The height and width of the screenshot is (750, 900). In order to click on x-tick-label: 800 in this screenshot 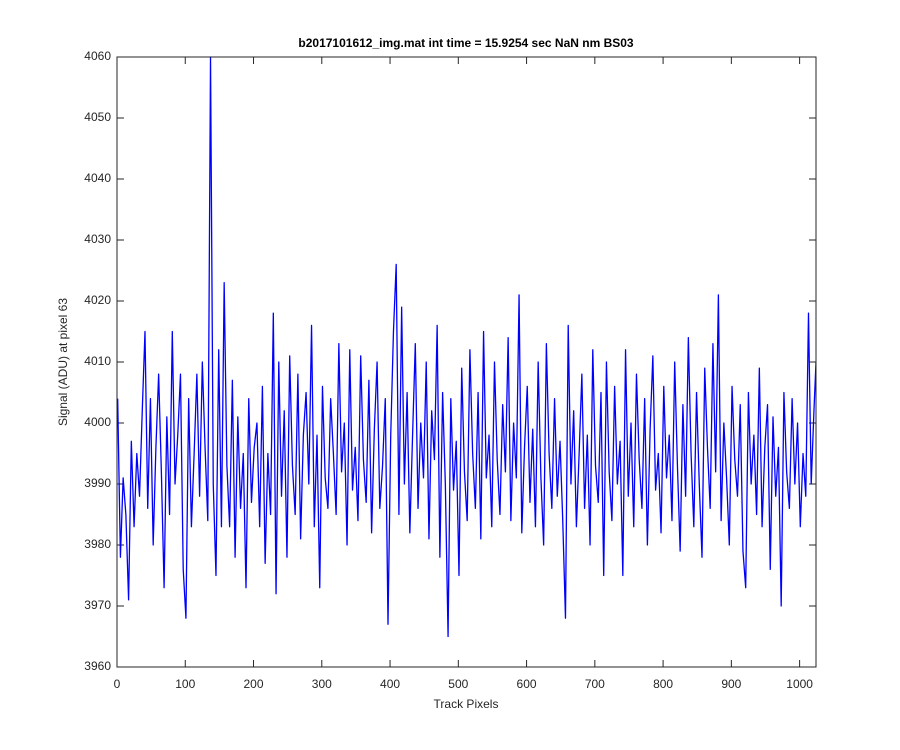, I will do `click(663, 684)`.